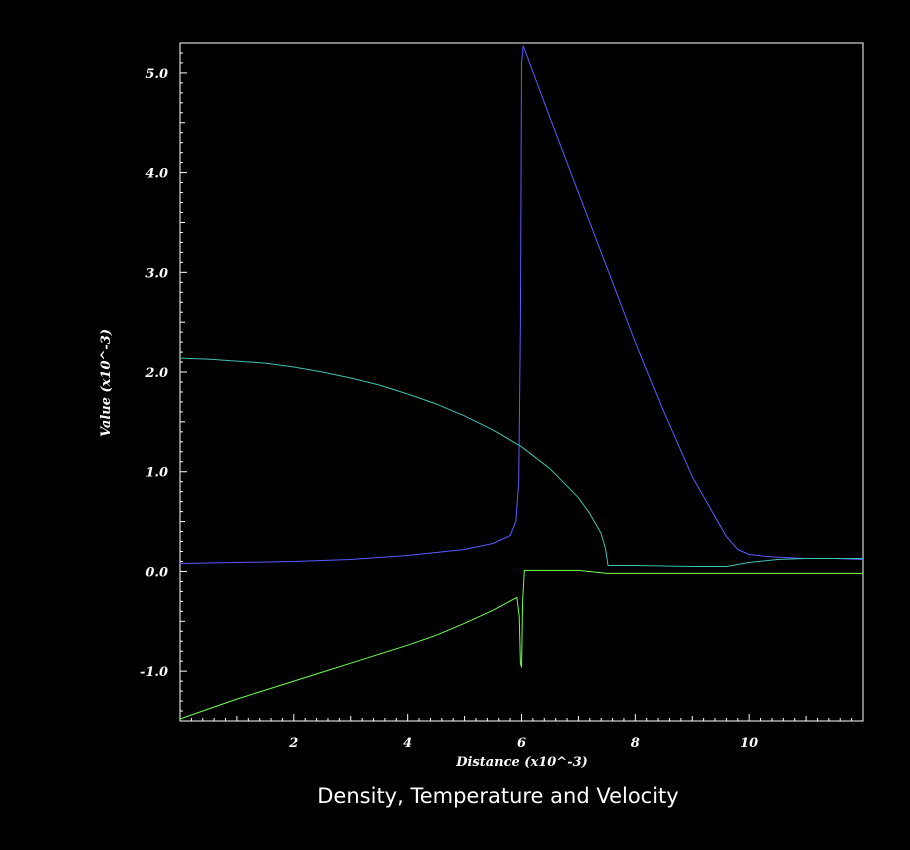  I want to click on x-axis-label: Distance (x10^-3), so click(521, 762).